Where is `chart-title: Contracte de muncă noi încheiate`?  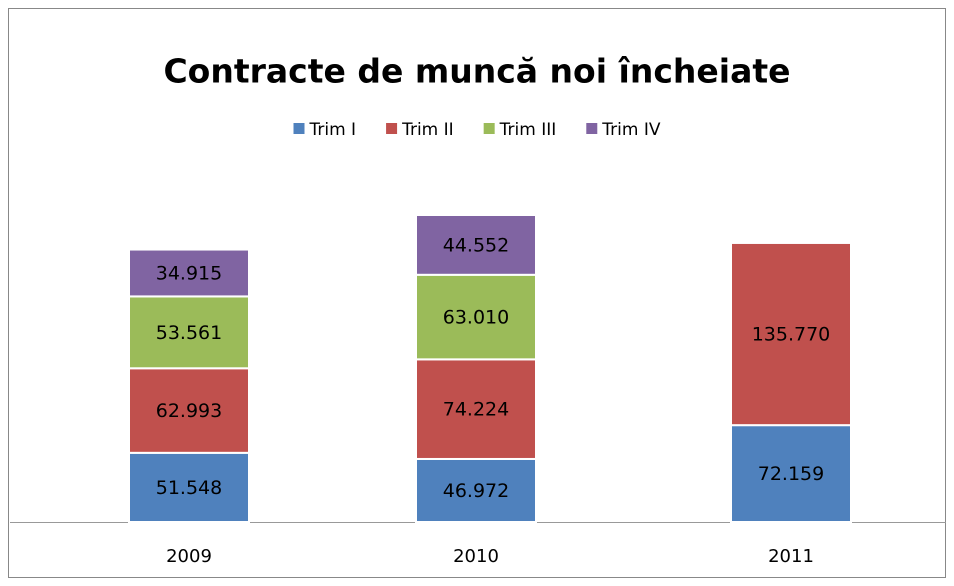
chart-title: Contracte de muncă noi încheiate is located at coordinates (476, 71).